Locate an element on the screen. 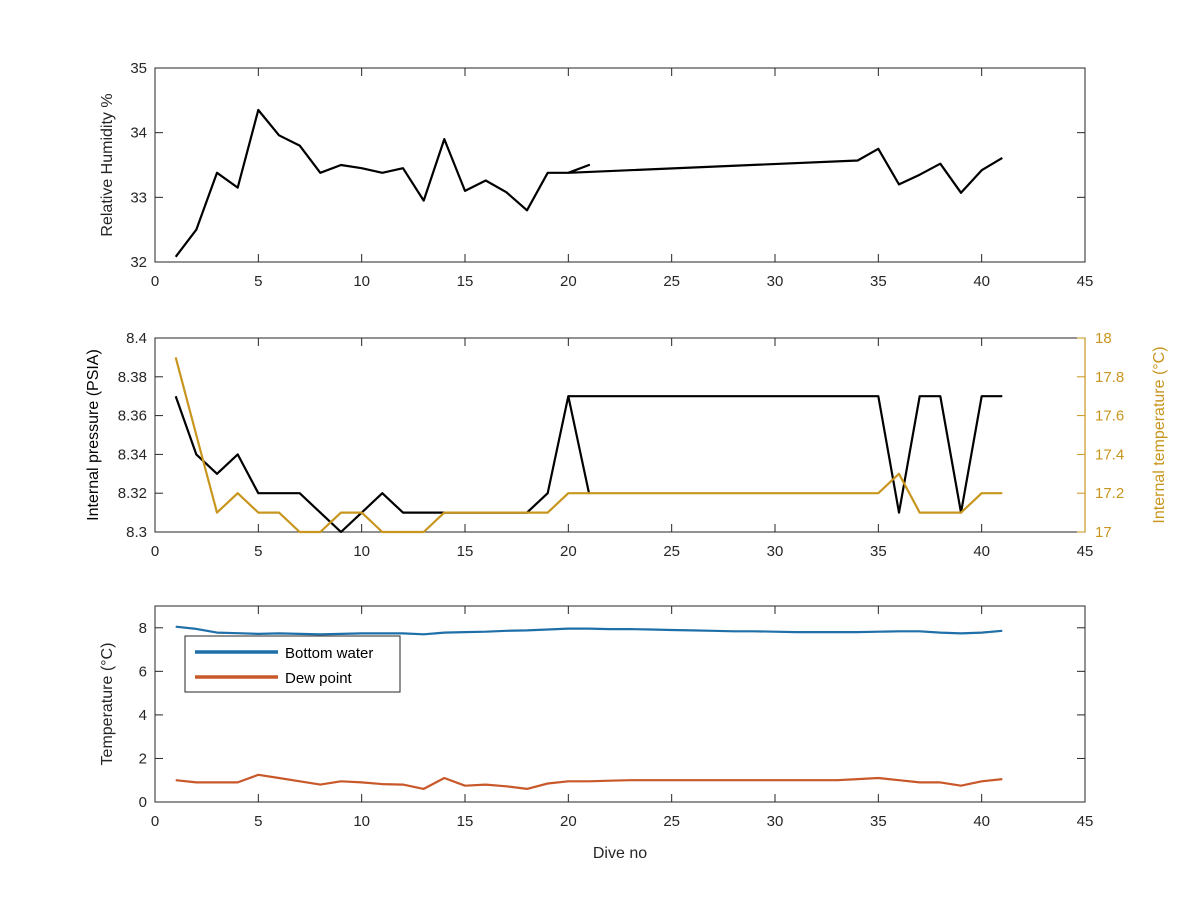  y2-tick-label: 17.4 is located at coordinates (1109, 454).